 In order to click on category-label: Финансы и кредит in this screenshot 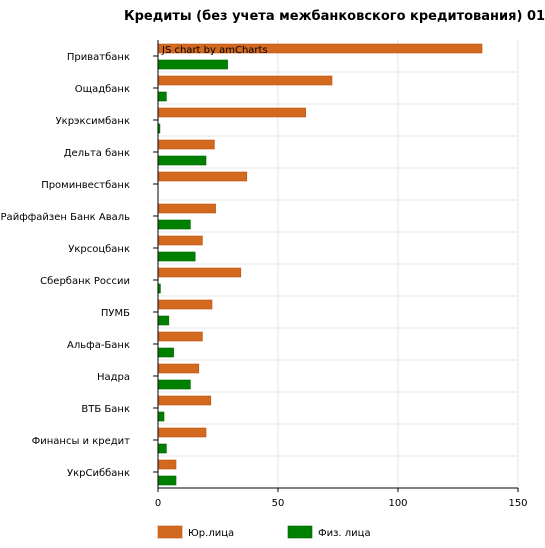, I will do `click(81, 441)`.